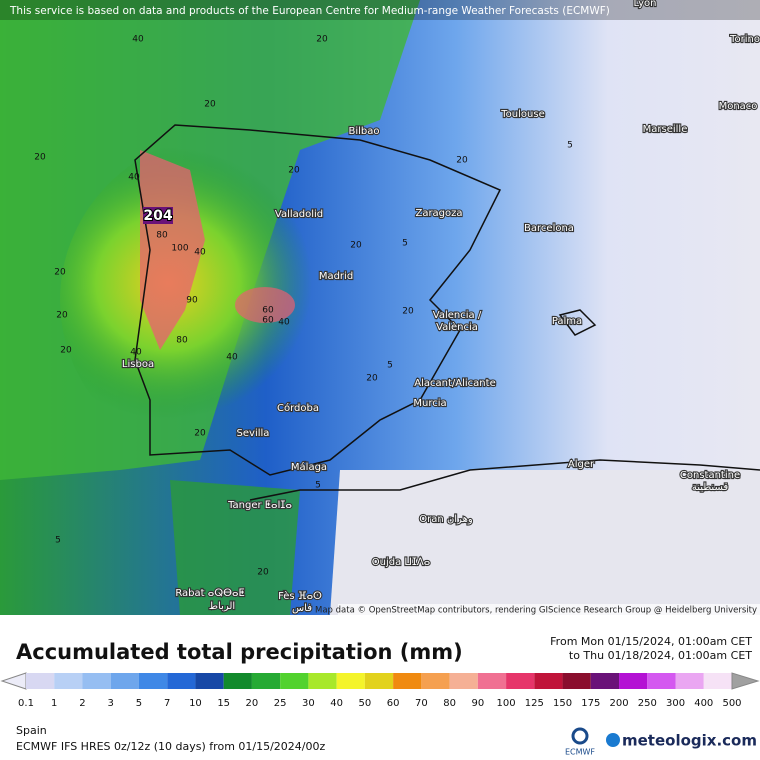 This screenshot has height=760, width=760. Describe the element at coordinates (738, 106) in the screenshot. I see `city-label: Monaco` at that location.